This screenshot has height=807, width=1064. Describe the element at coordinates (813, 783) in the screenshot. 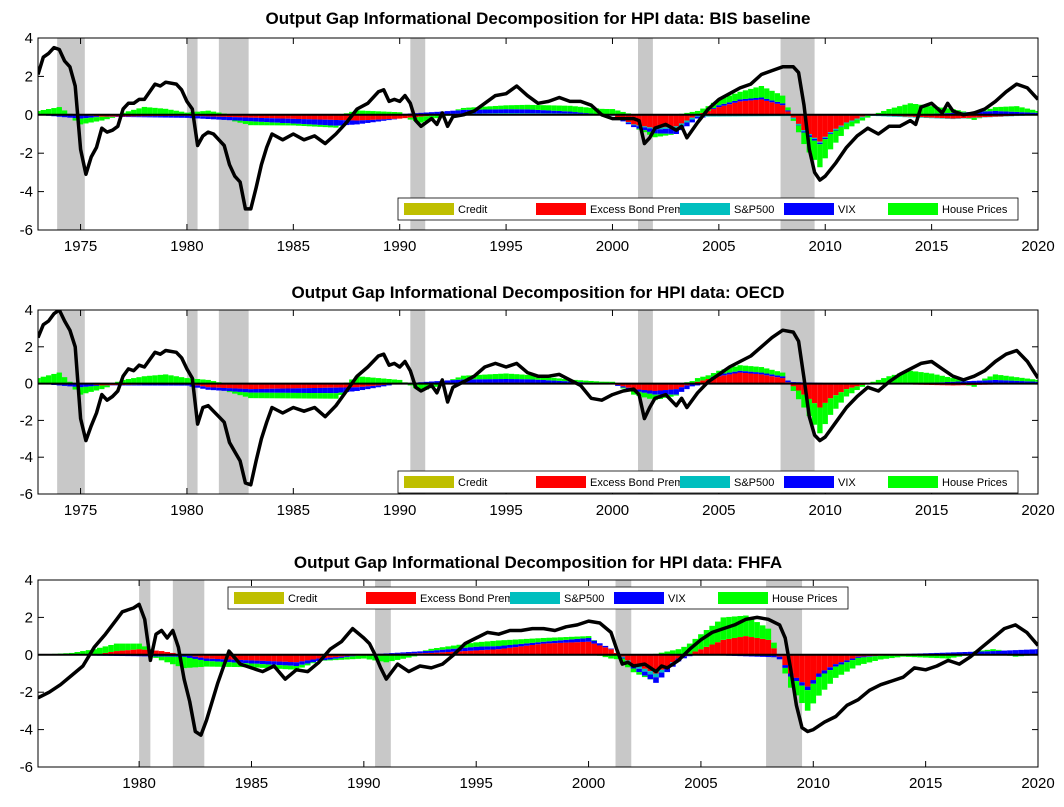

I see `x-tick-label: 2010` at that location.